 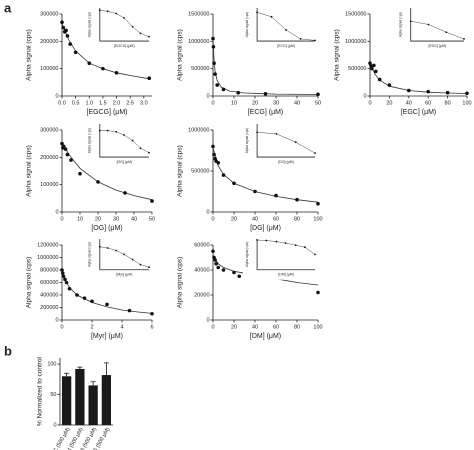 I want to click on y-tick-label: 600000, so click(x=49, y=283).